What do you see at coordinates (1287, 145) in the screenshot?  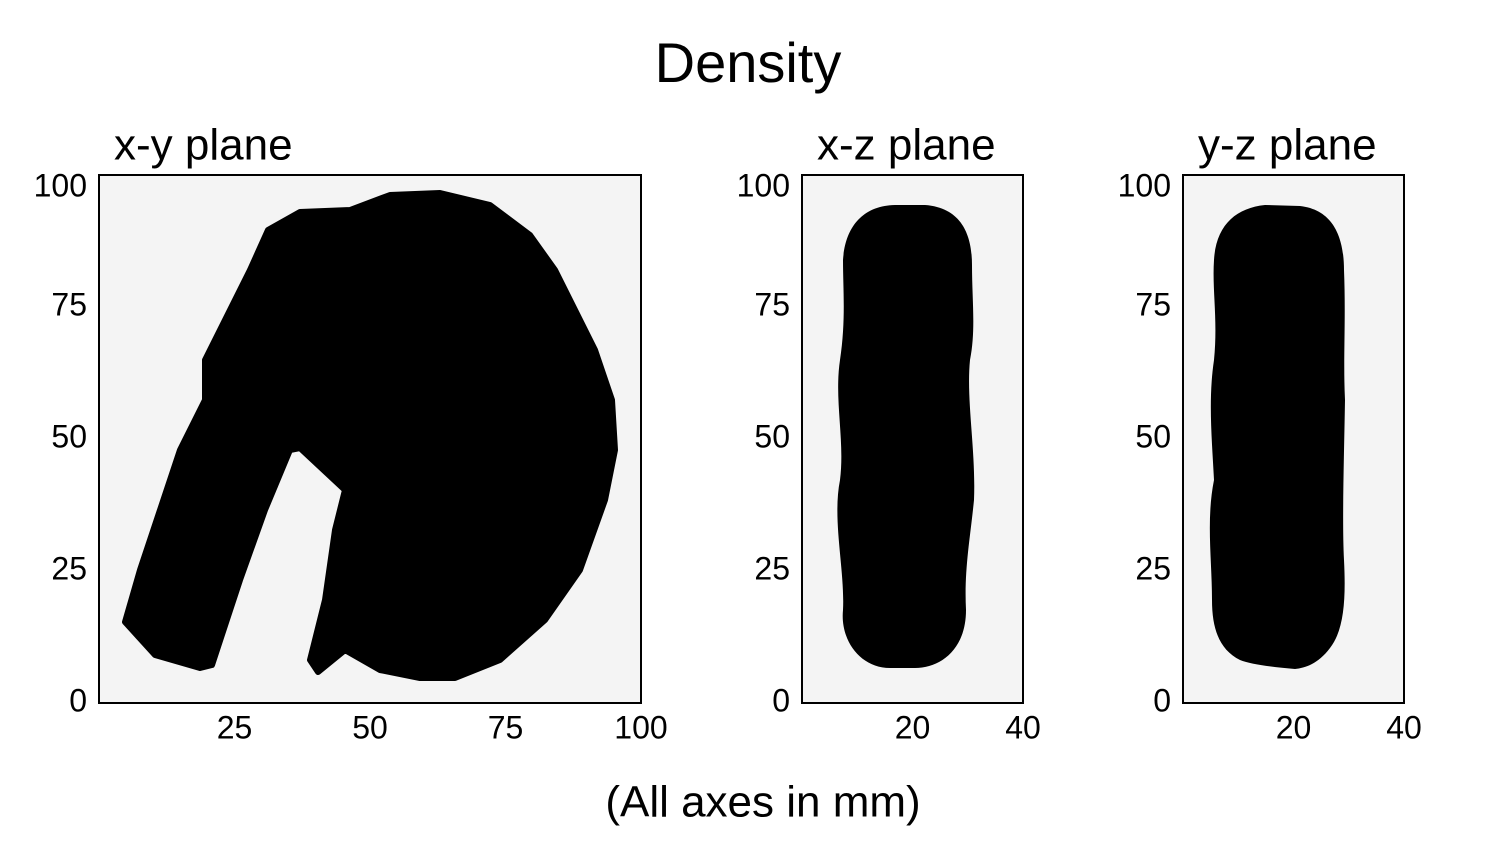 I see `panel-title: y-z plane` at bounding box center [1287, 145].